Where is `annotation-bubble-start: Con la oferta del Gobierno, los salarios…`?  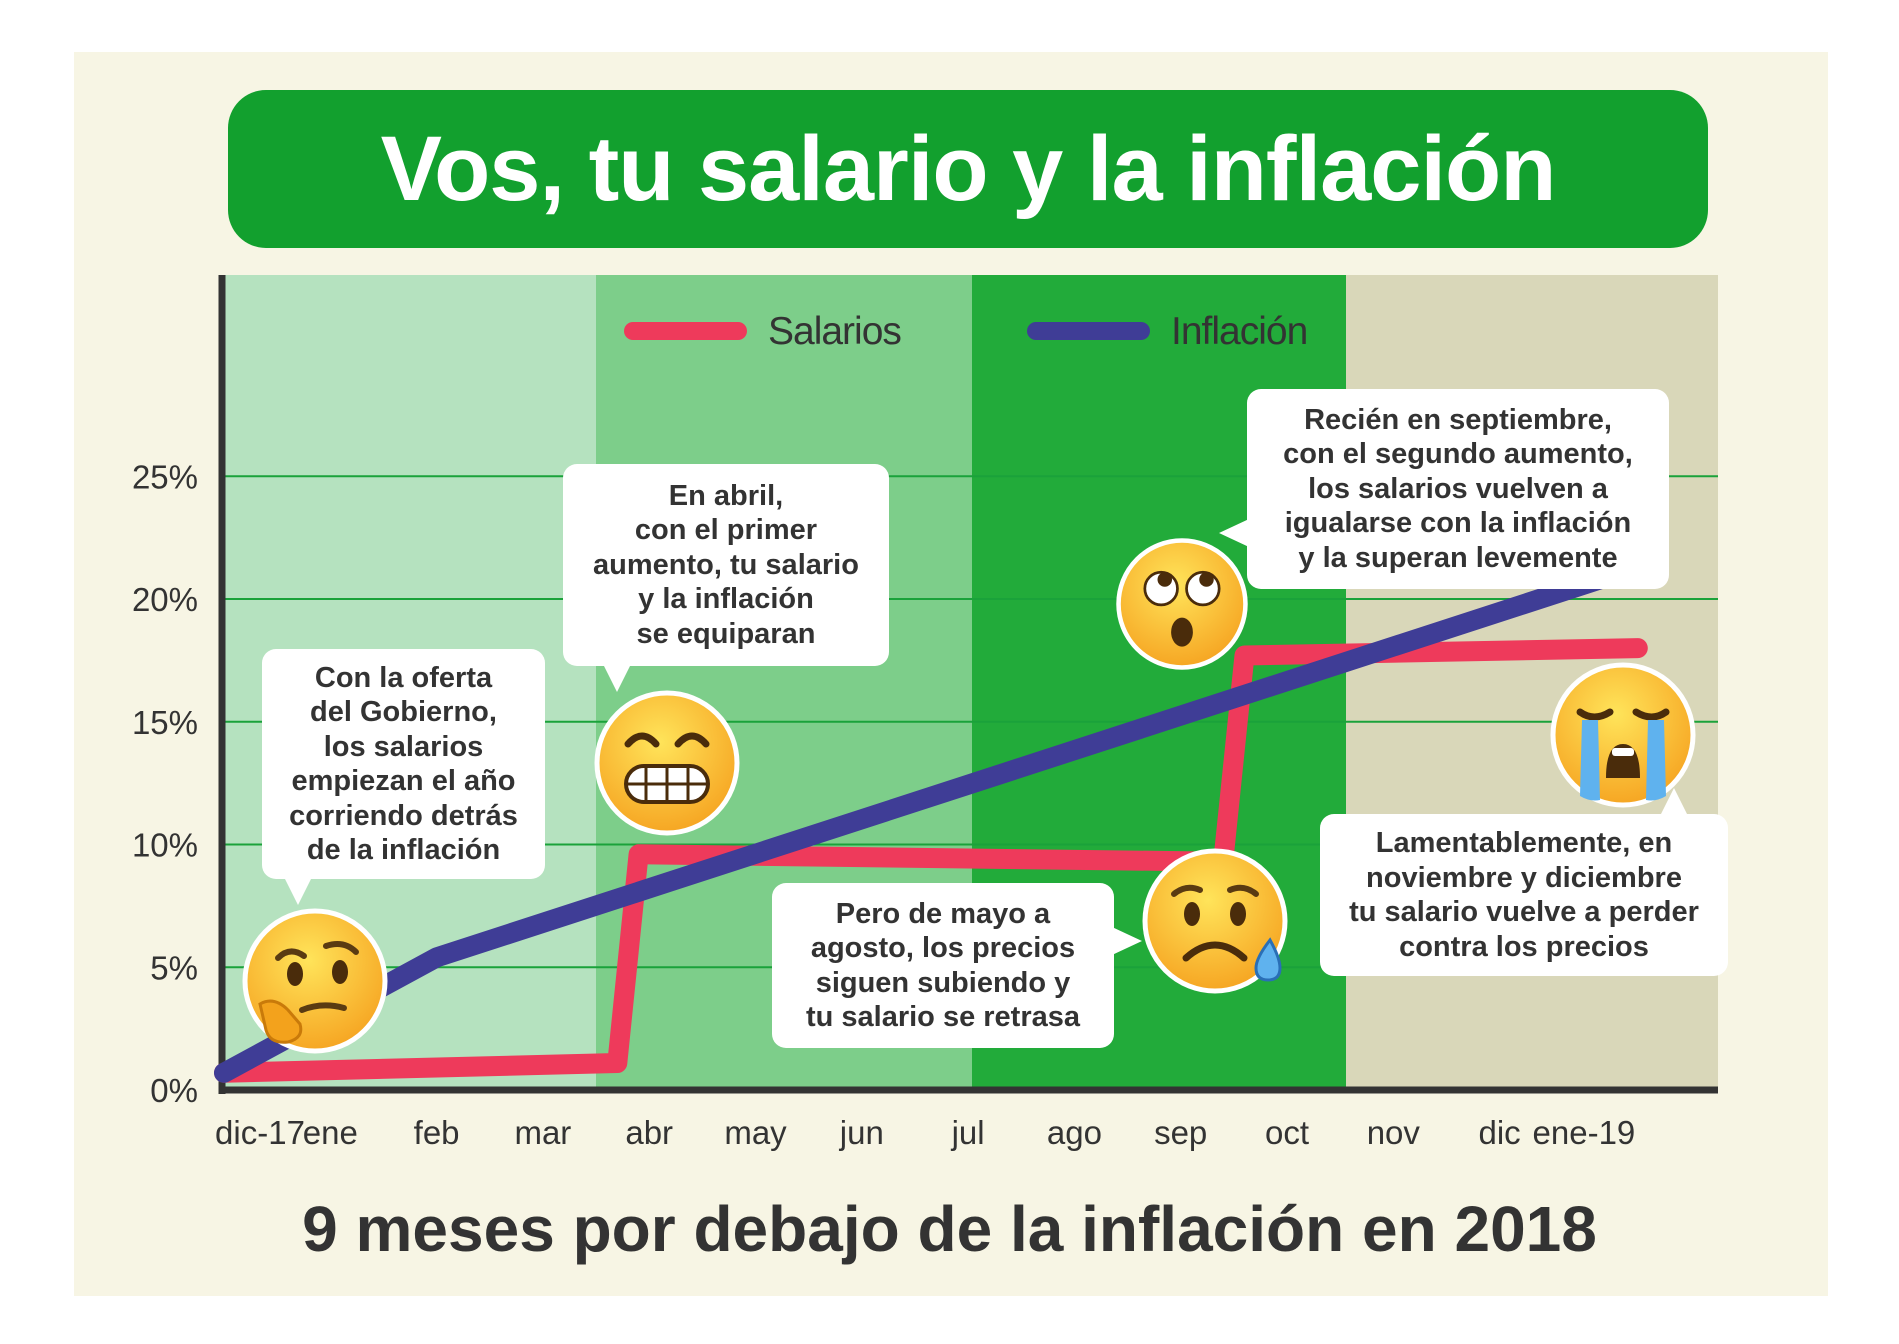
annotation-bubble-start: Con la oferta del Gobierno, los salarios… is located at coordinates (403, 777).